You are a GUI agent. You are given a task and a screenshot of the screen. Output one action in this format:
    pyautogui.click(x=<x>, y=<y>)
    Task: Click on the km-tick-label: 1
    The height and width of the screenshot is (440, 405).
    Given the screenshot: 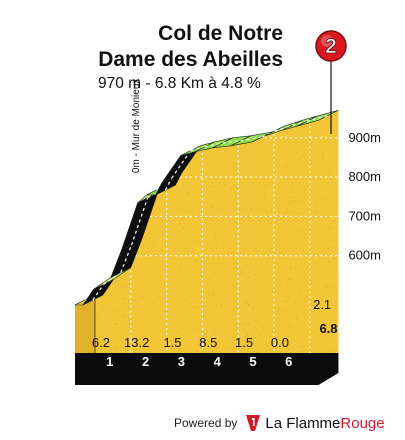 What is the action you would take?
    pyautogui.click(x=109, y=361)
    